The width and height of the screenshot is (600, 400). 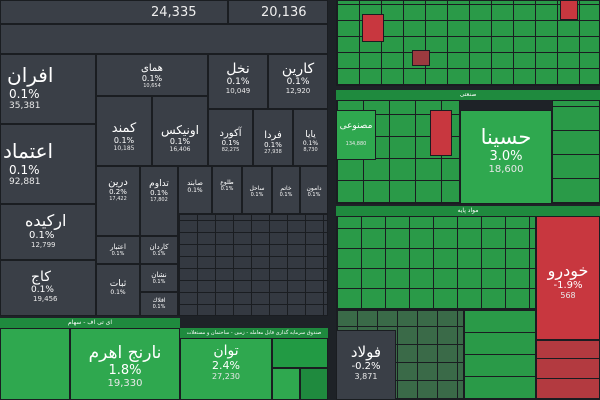 What do you see at coordinates (152, 86) in the screenshot?
I see `ticker-volume: 10,654` at bounding box center [152, 86].